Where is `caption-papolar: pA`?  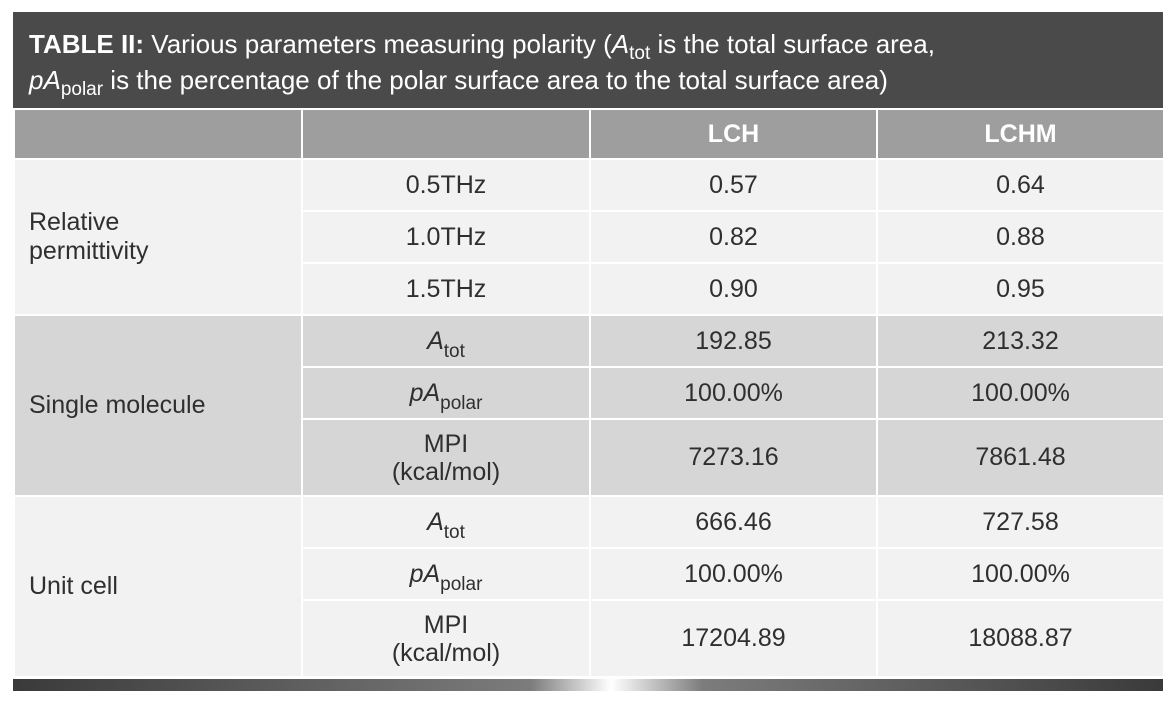 caption-papolar: pA is located at coordinates (45, 80).